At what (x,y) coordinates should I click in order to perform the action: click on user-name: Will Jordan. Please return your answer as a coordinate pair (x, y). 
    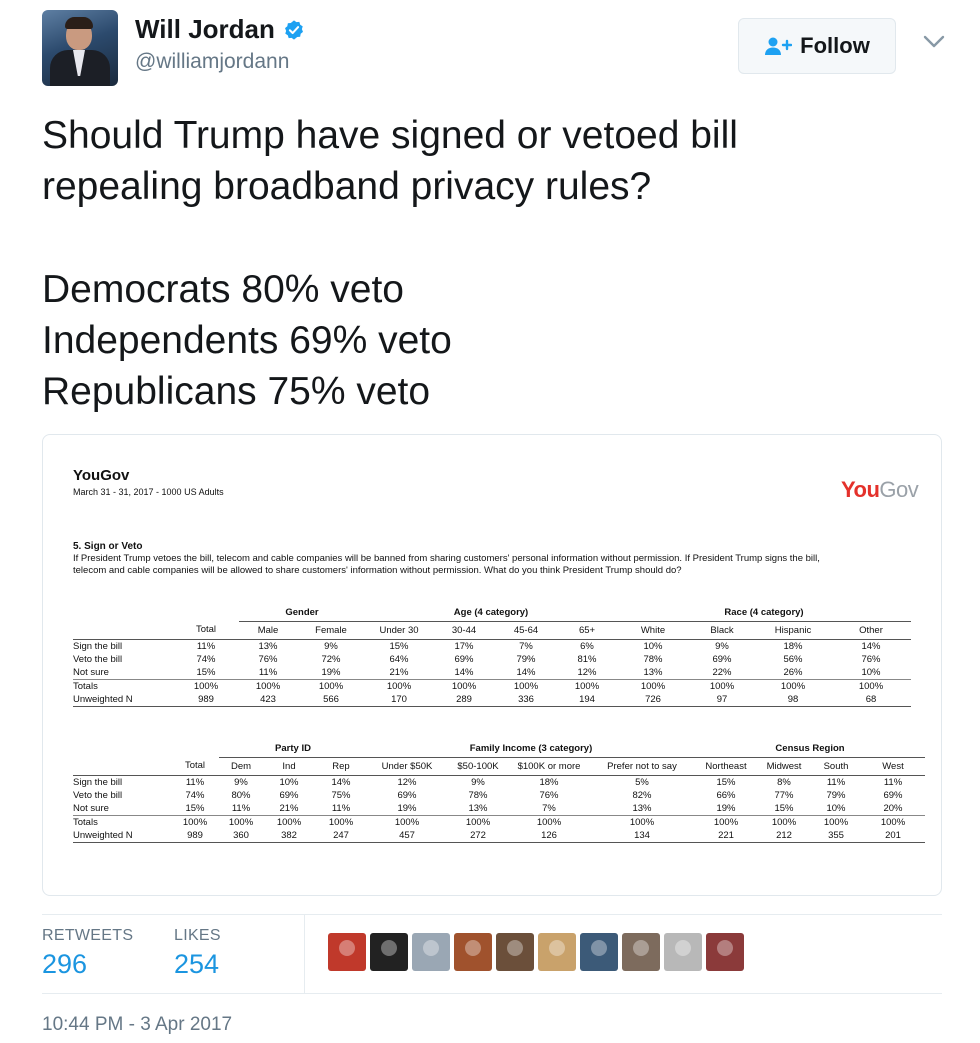
    Looking at the image, I should click on (205, 29).